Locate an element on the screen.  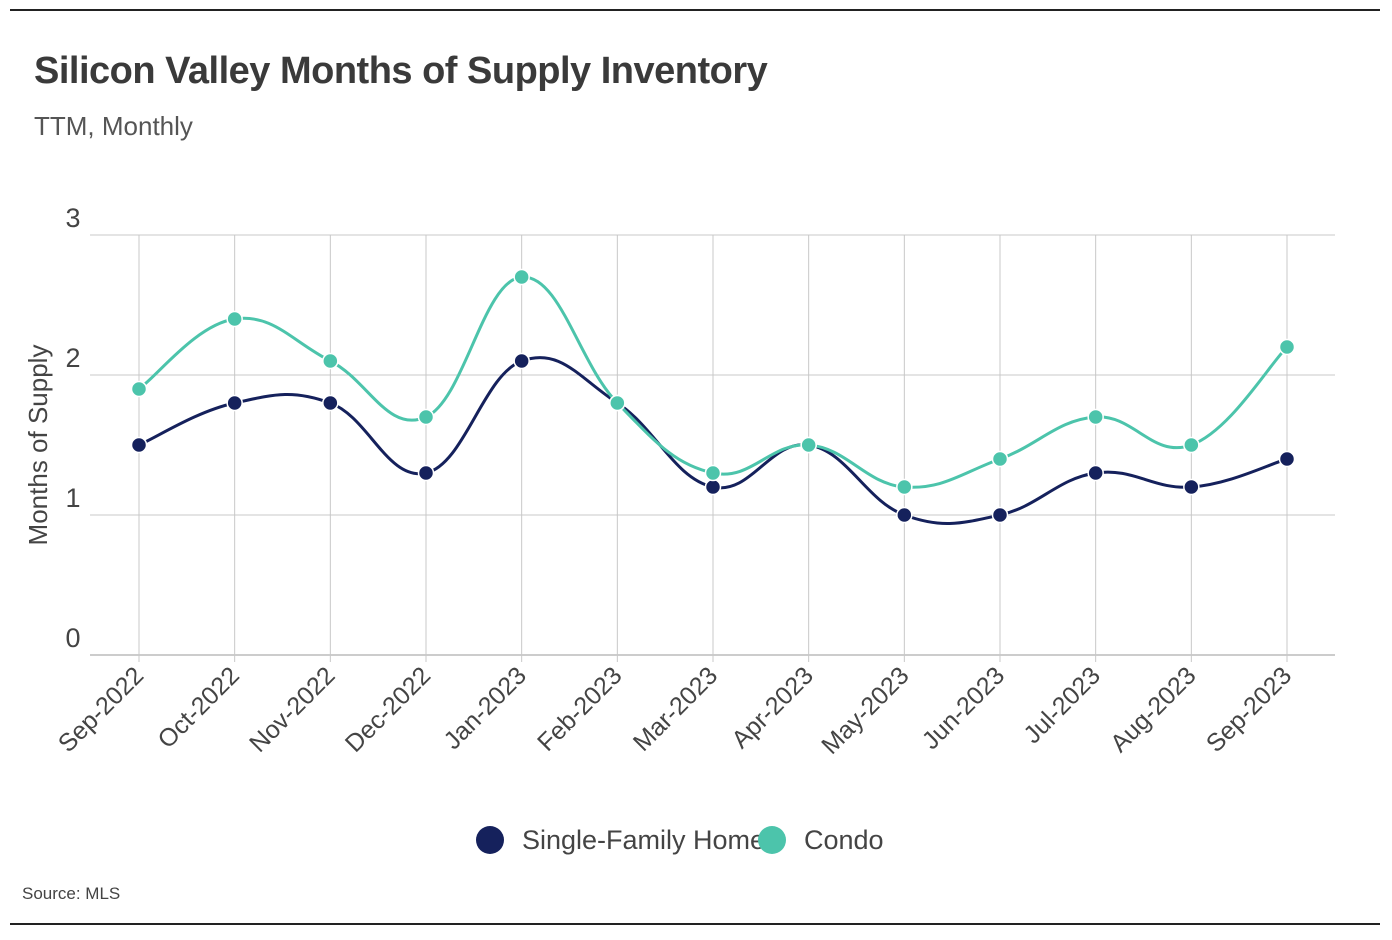
y-tick-label: 3 is located at coordinates (72, 218).